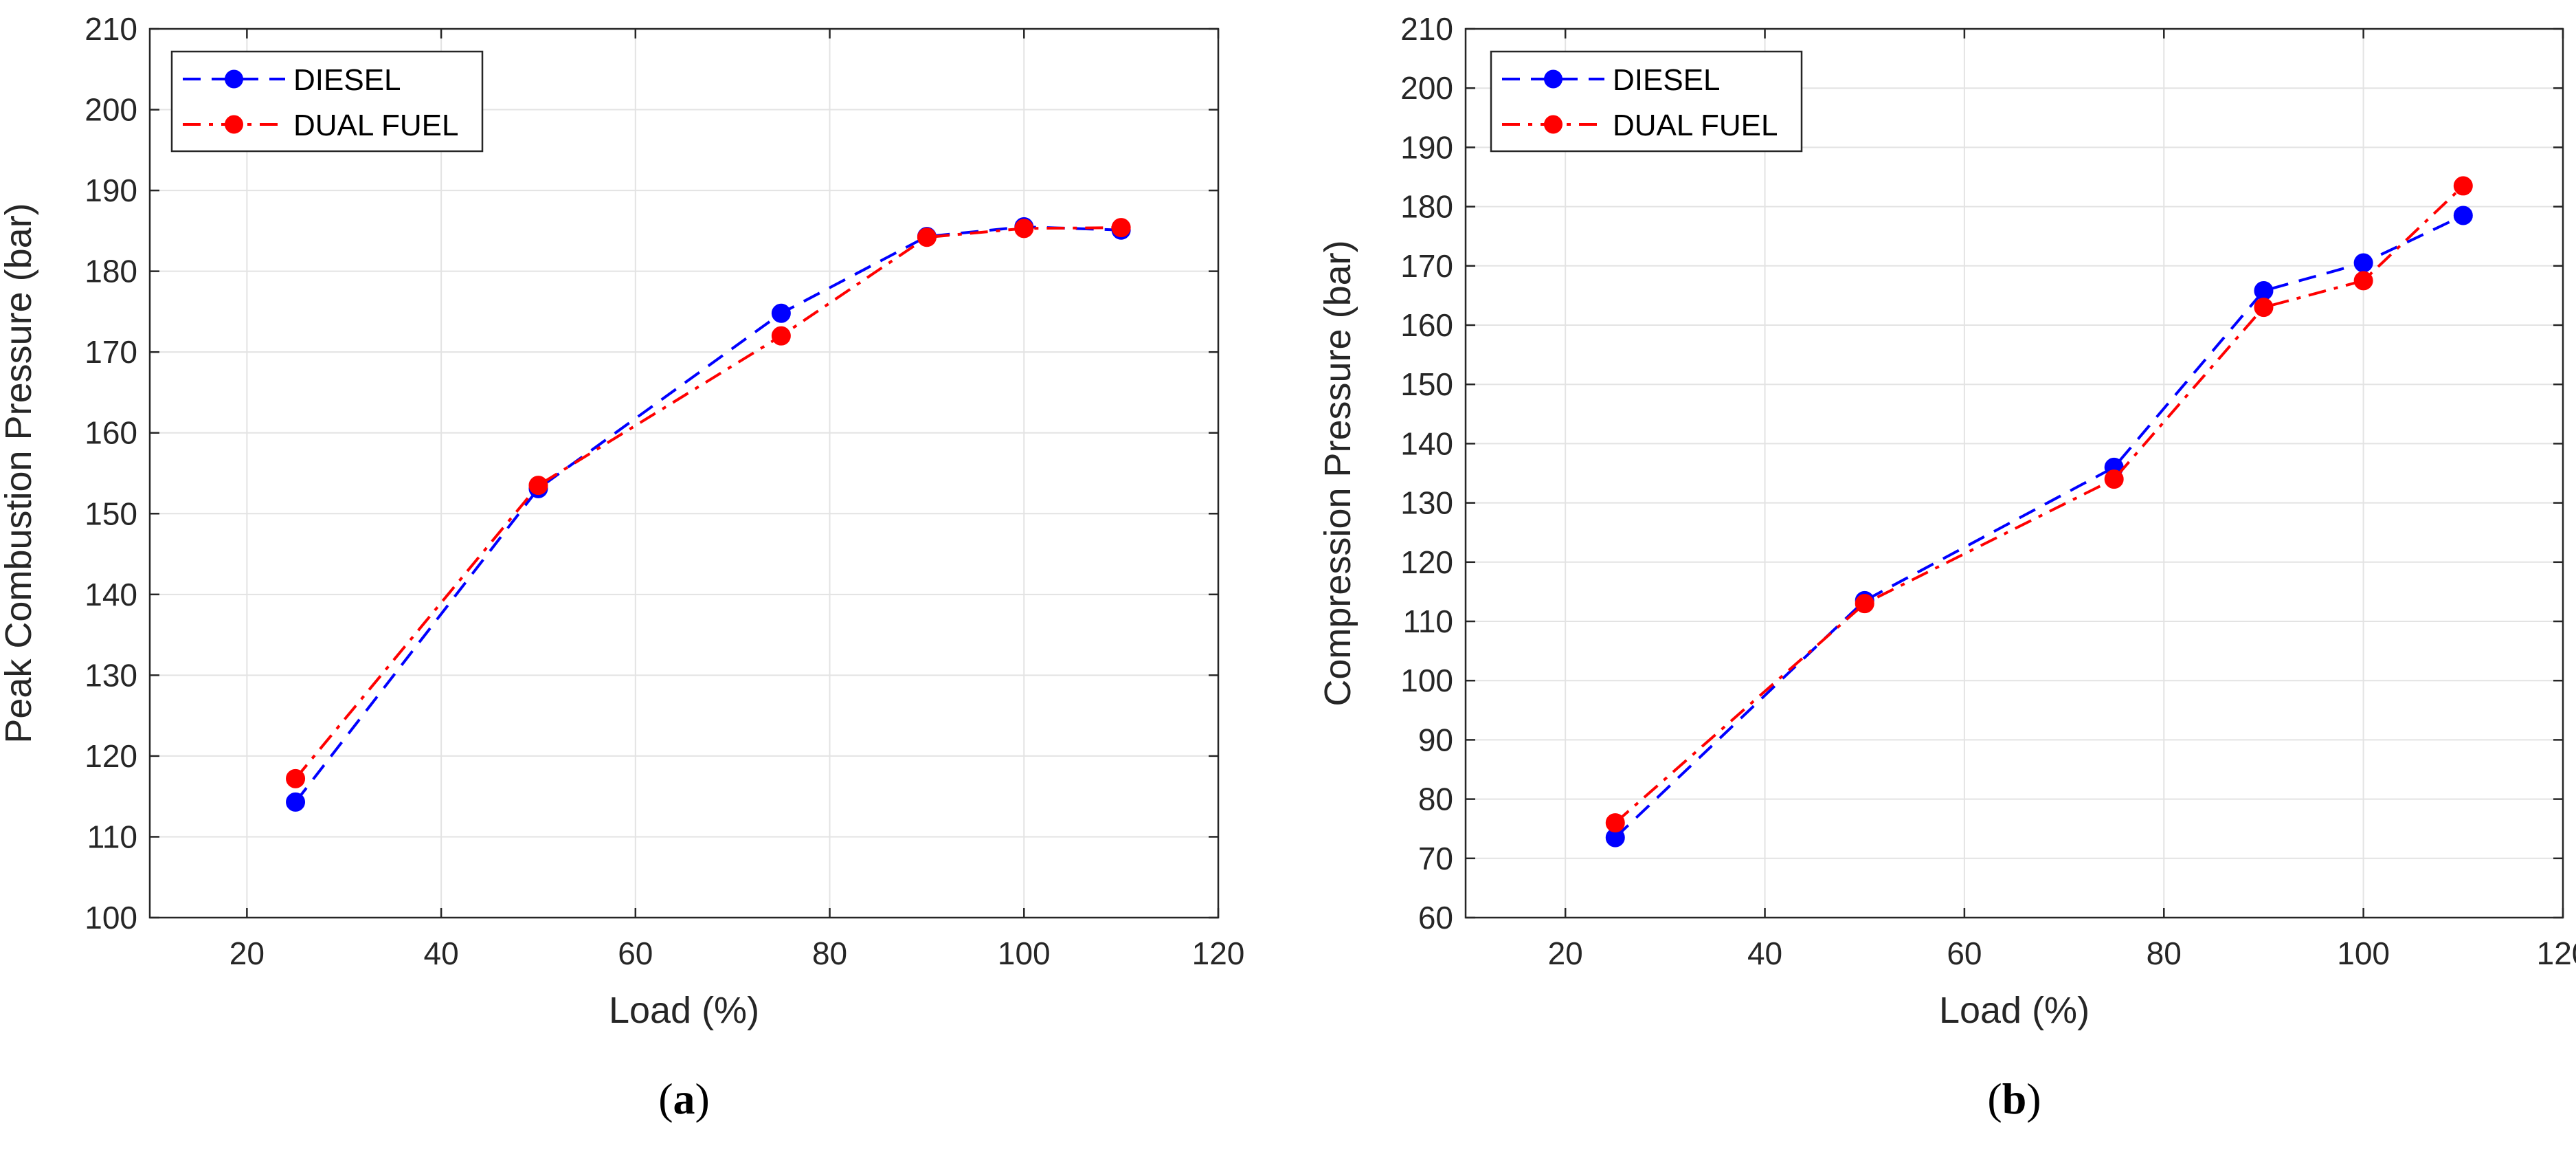 Image resolution: width=2576 pixels, height=1152 pixels. I want to click on y-tick-label: 80, so click(1435, 799).